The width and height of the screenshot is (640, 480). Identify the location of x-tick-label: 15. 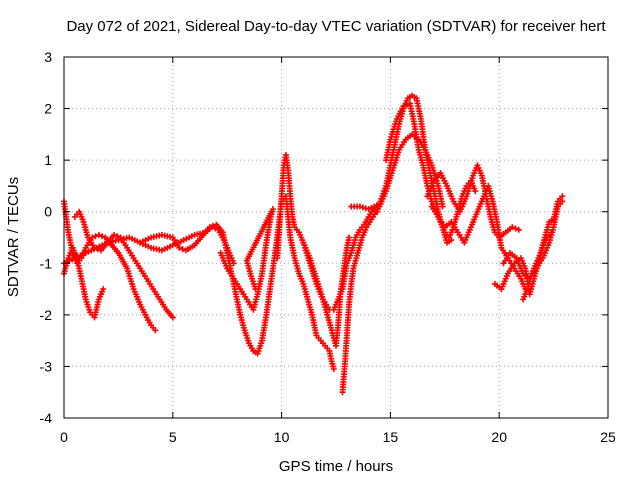
(391, 437).